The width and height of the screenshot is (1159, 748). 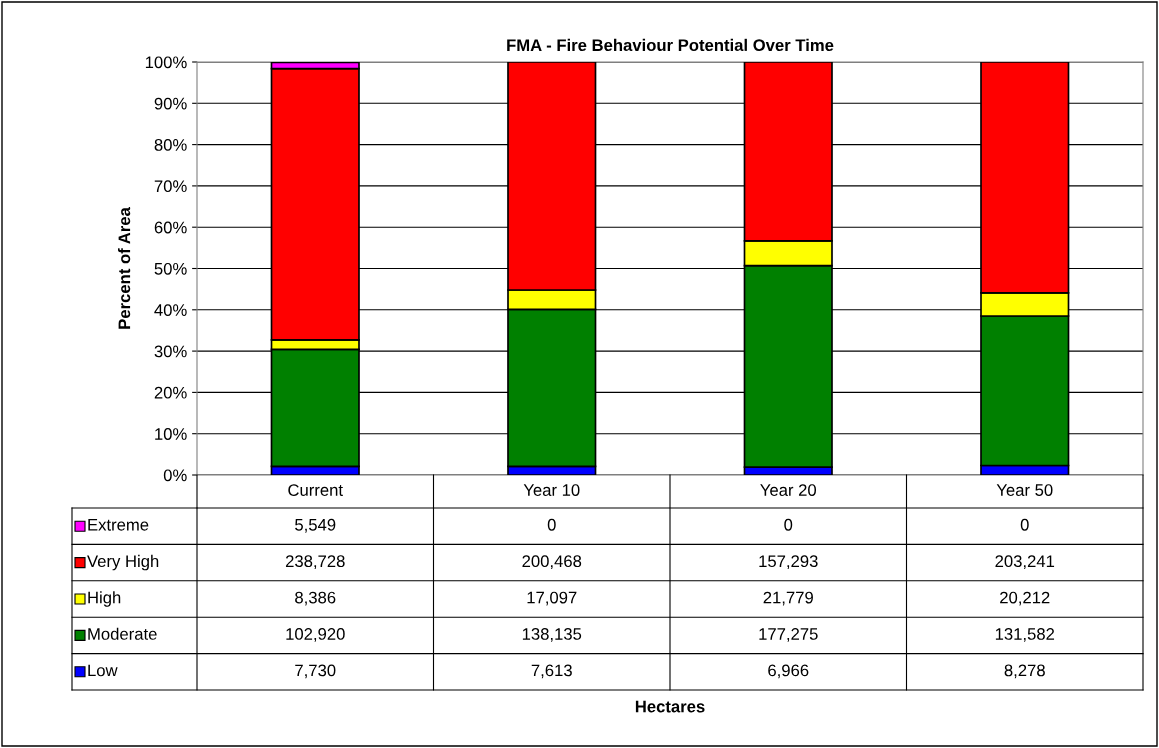 What do you see at coordinates (124, 268) in the screenshot?
I see `y-axis-title: Percent of Area` at bounding box center [124, 268].